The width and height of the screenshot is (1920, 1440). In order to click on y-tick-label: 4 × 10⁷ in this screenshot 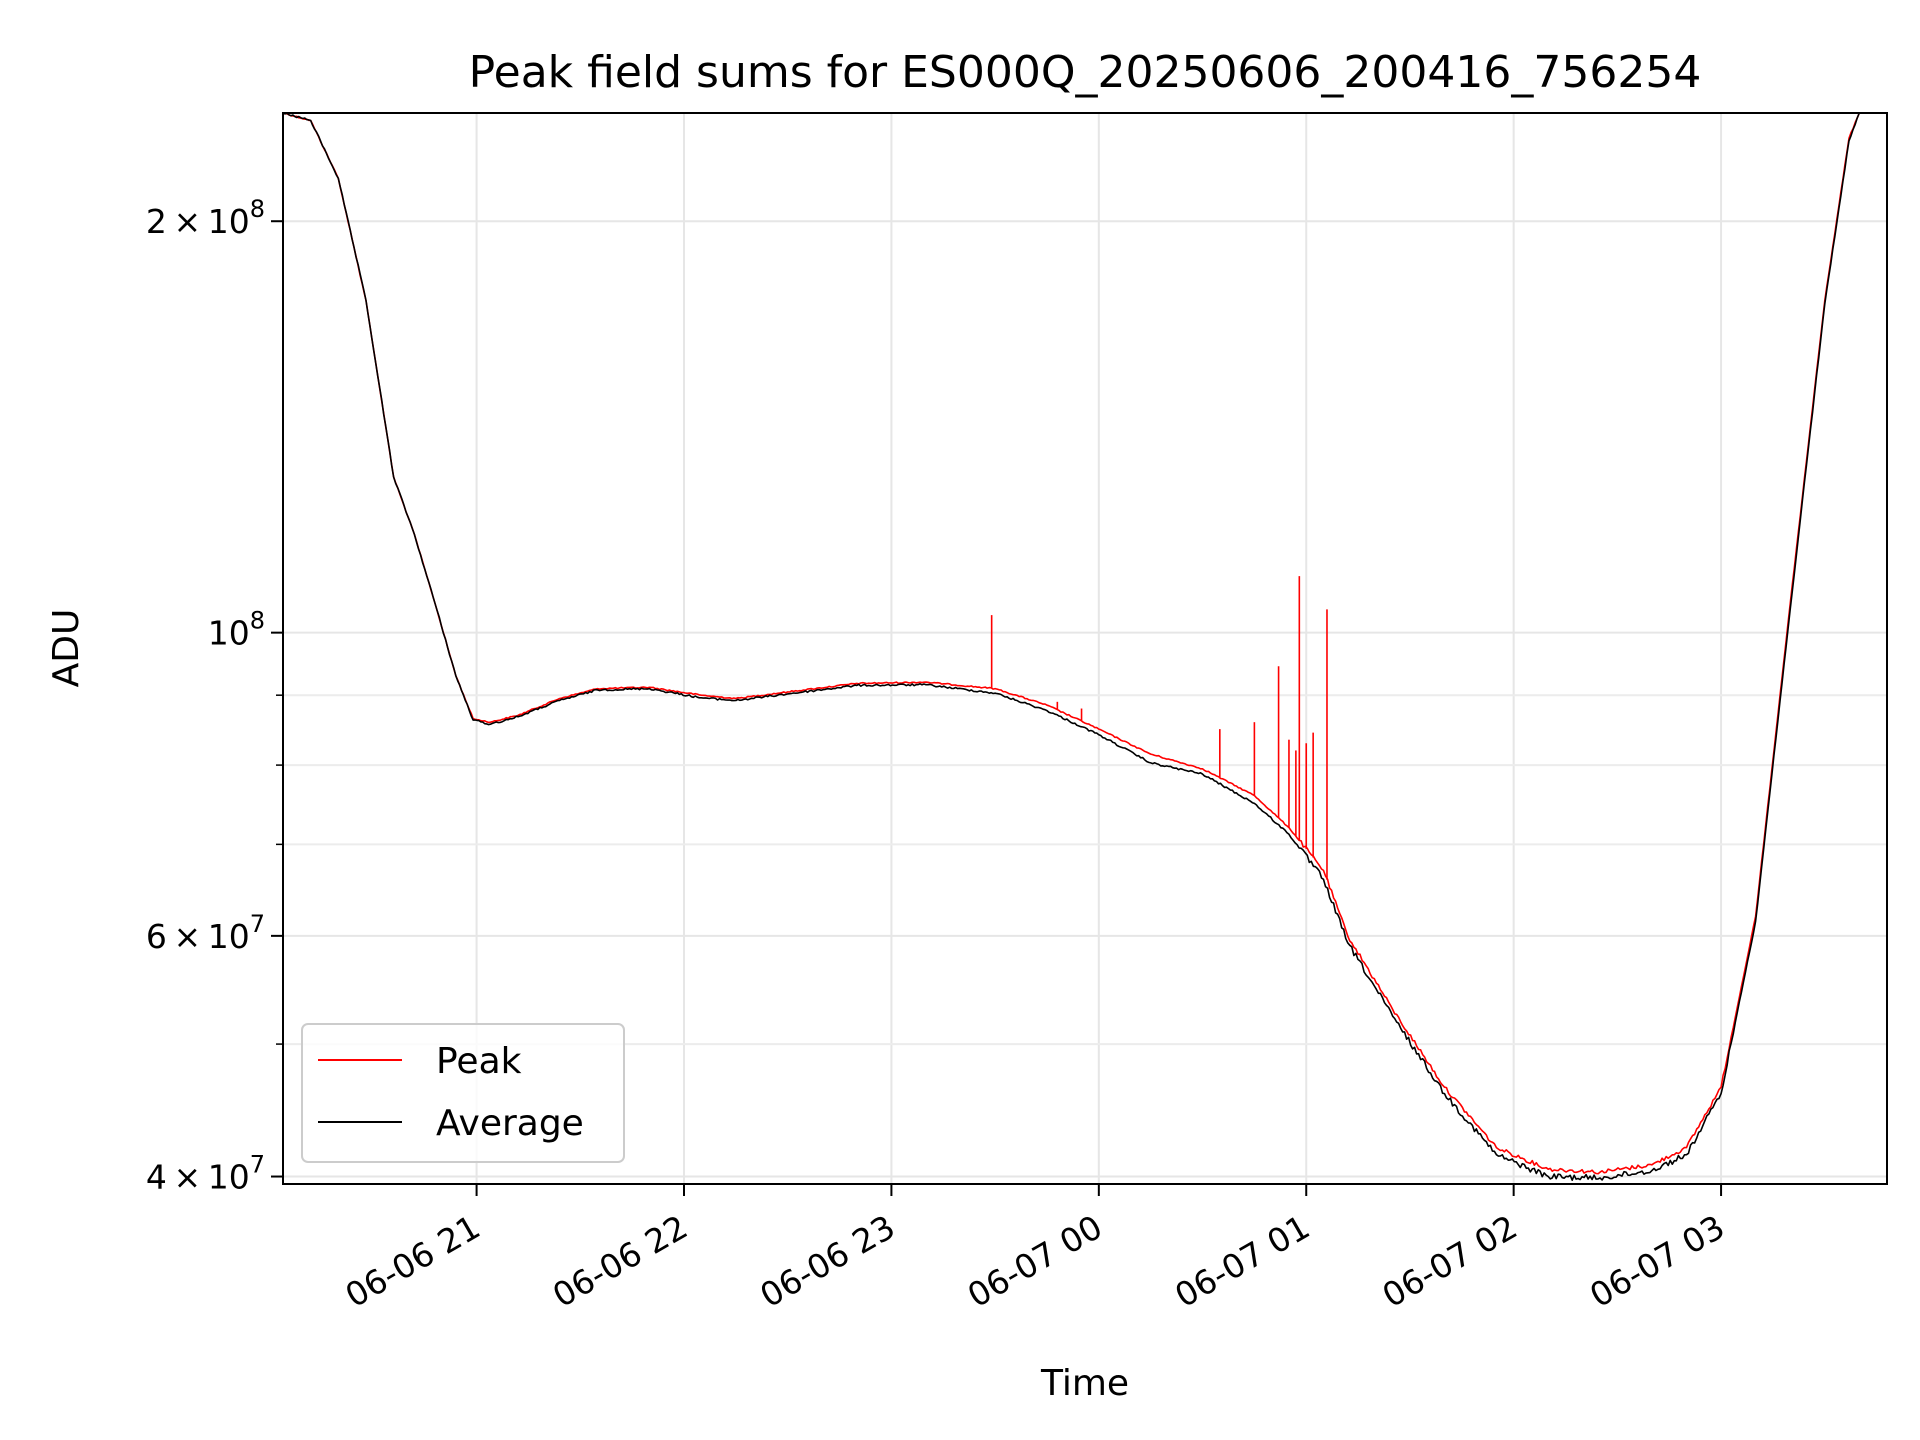, I will do `click(205, 1174)`.